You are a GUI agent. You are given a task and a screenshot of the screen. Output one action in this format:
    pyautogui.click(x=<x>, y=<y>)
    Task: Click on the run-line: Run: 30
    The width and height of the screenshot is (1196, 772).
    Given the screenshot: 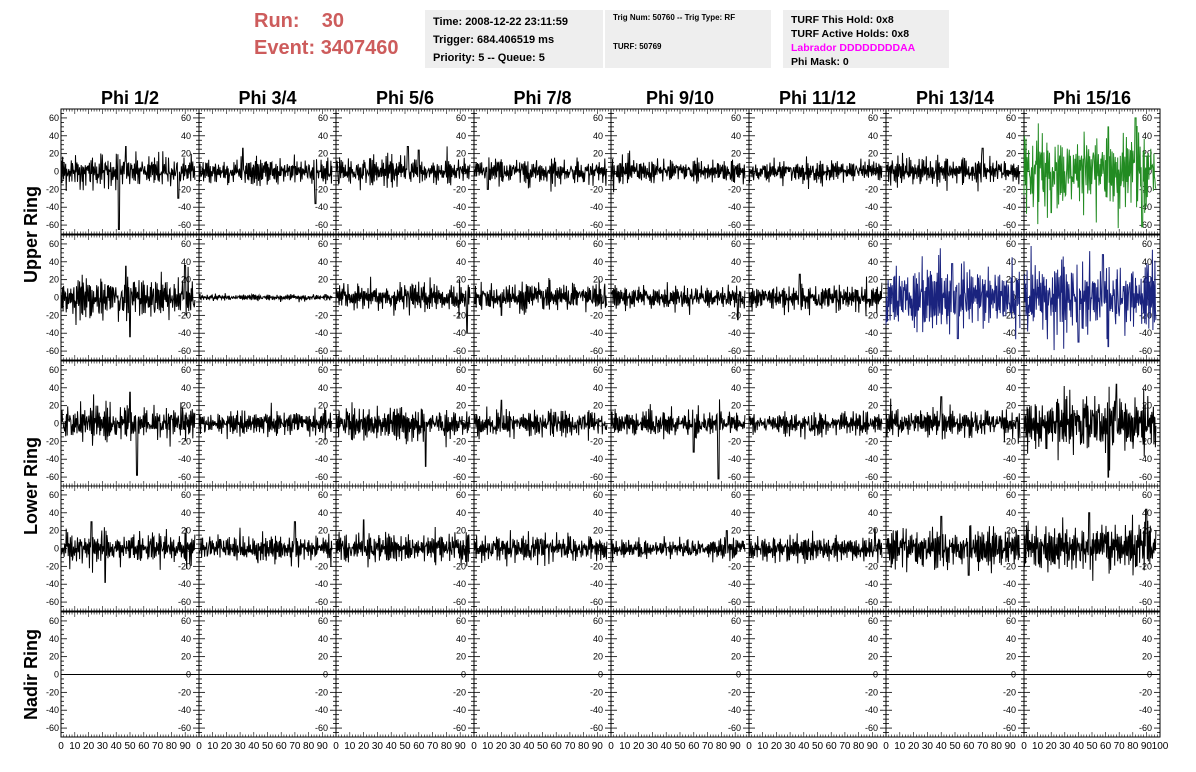 What is the action you would take?
    pyautogui.click(x=326, y=21)
    